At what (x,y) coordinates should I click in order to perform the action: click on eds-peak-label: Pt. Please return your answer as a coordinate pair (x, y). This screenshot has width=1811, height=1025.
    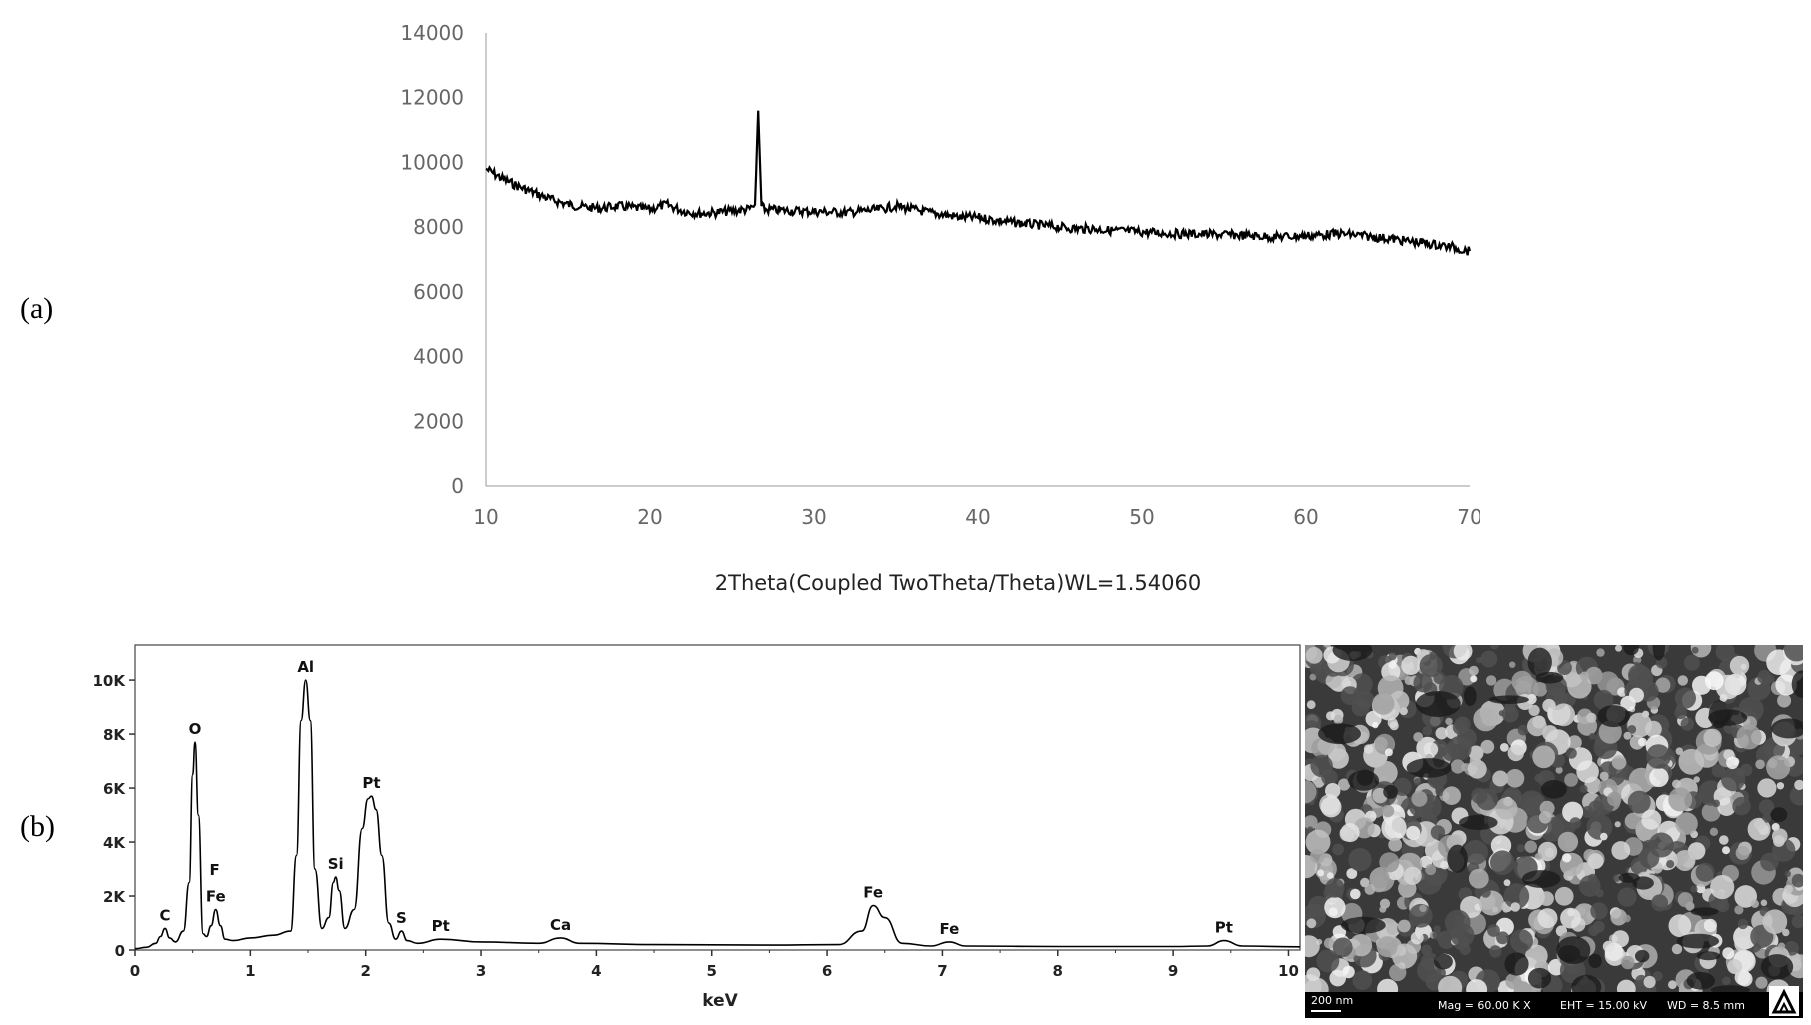
    Looking at the image, I should click on (371, 783).